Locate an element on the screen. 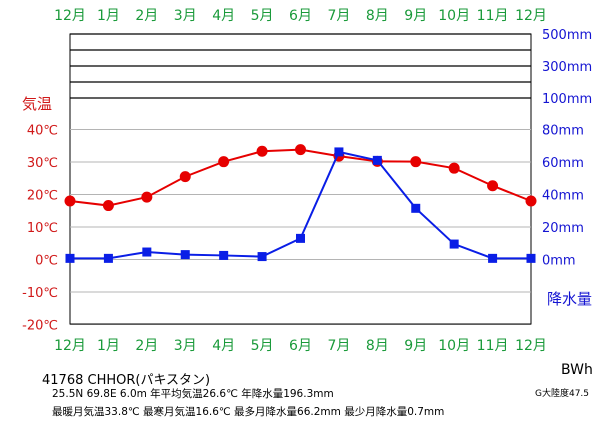  temperature-tick-label: 40℃ is located at coordinates (42, 131).